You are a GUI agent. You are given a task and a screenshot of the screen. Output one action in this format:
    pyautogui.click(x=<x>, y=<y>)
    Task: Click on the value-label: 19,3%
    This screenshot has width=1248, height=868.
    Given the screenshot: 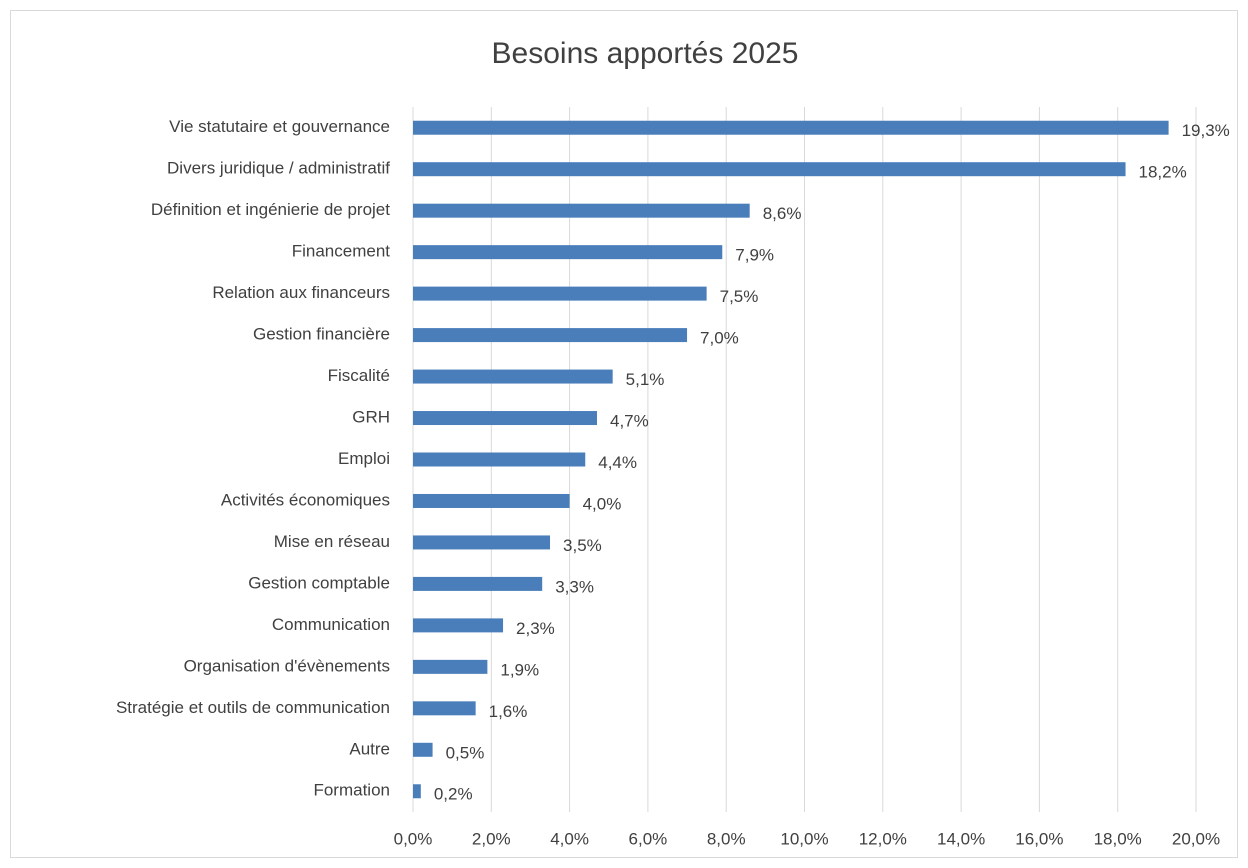 What is the action you would take?
    pyautogui.click(x=1206, y=130)
    